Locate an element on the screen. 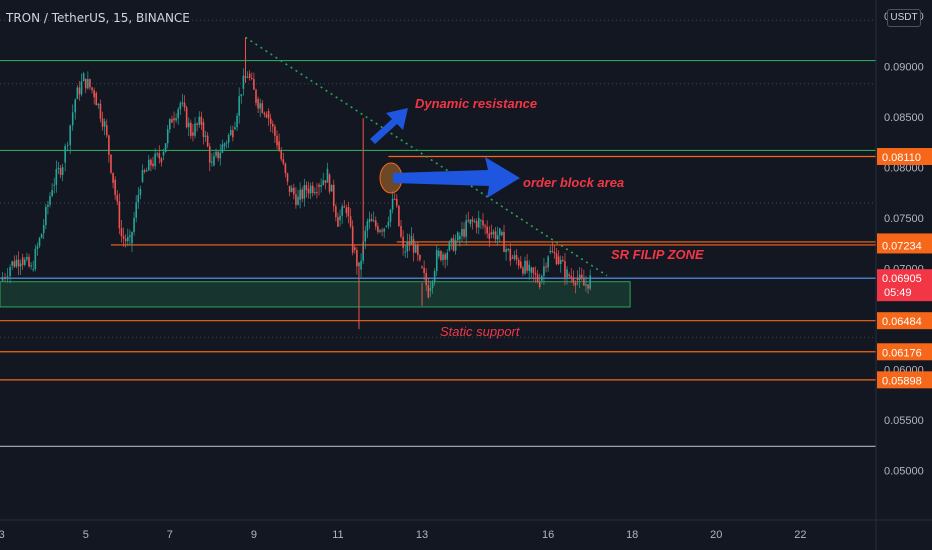 The height and width of the screenshot is (550, 932). price-label-text: 0.08110 is located at coordinates (901, 158).